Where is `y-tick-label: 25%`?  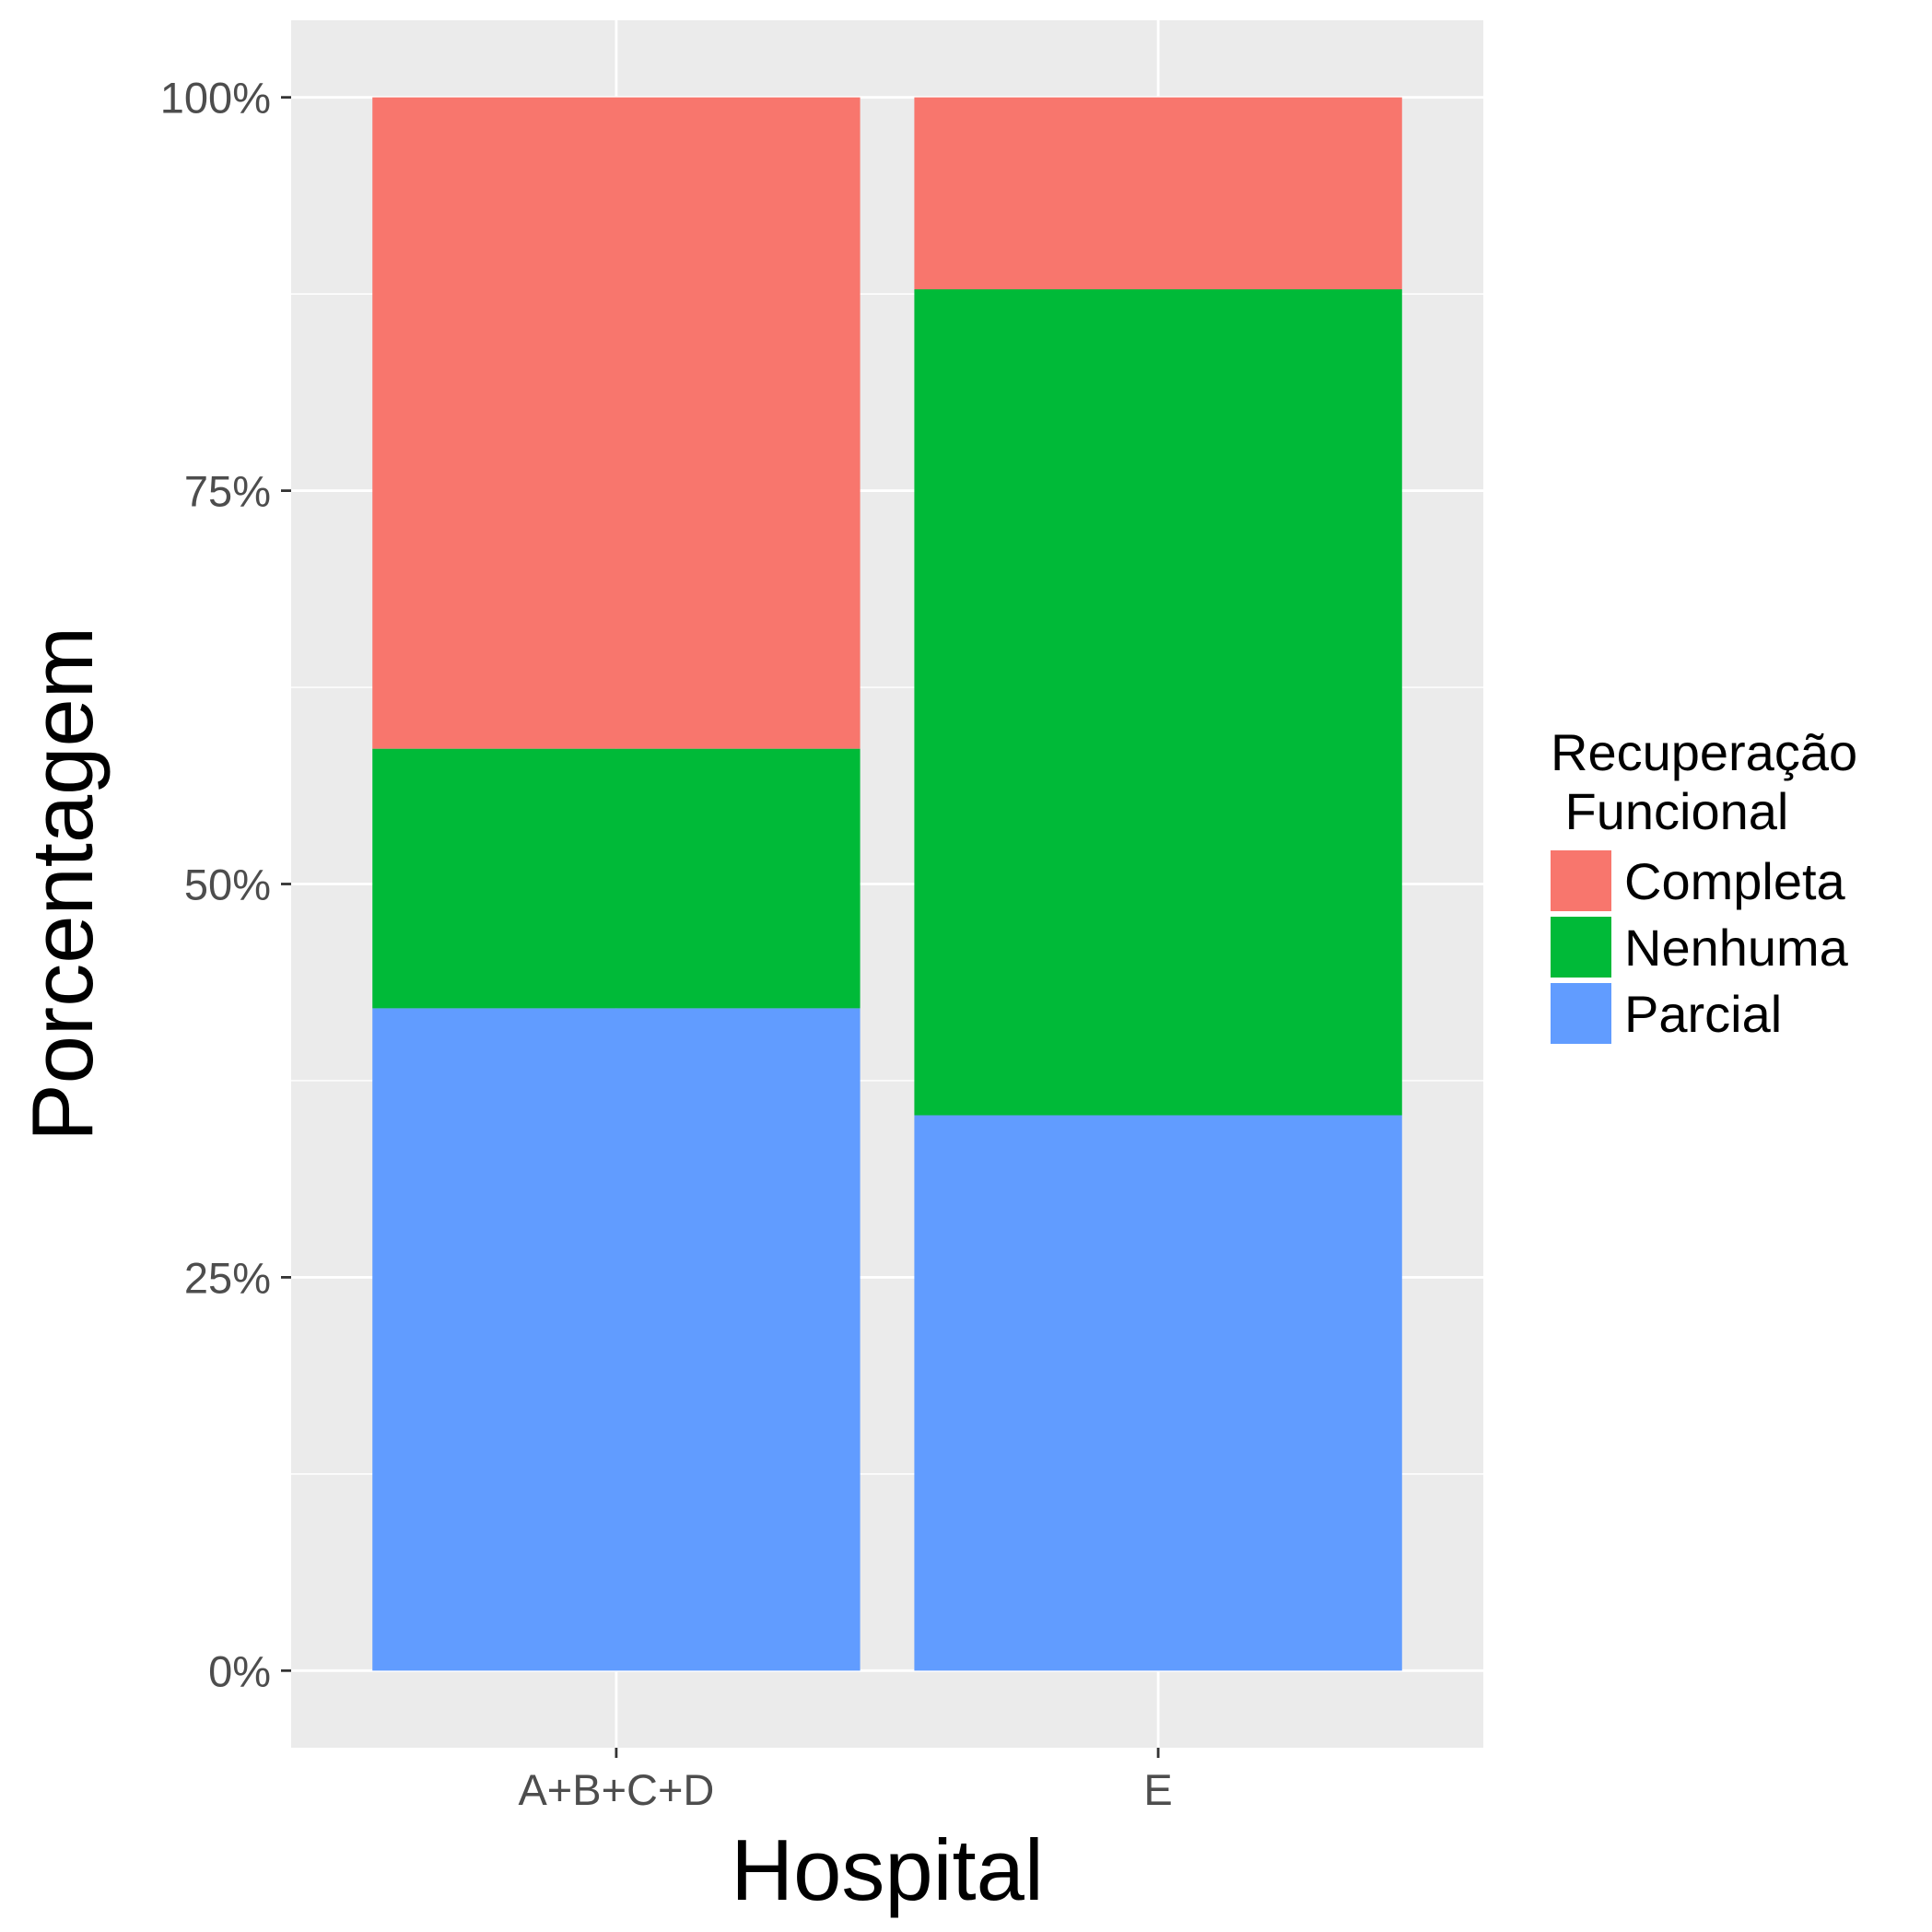
y-tick-label: 25% is located at coordinates (227, 1277).